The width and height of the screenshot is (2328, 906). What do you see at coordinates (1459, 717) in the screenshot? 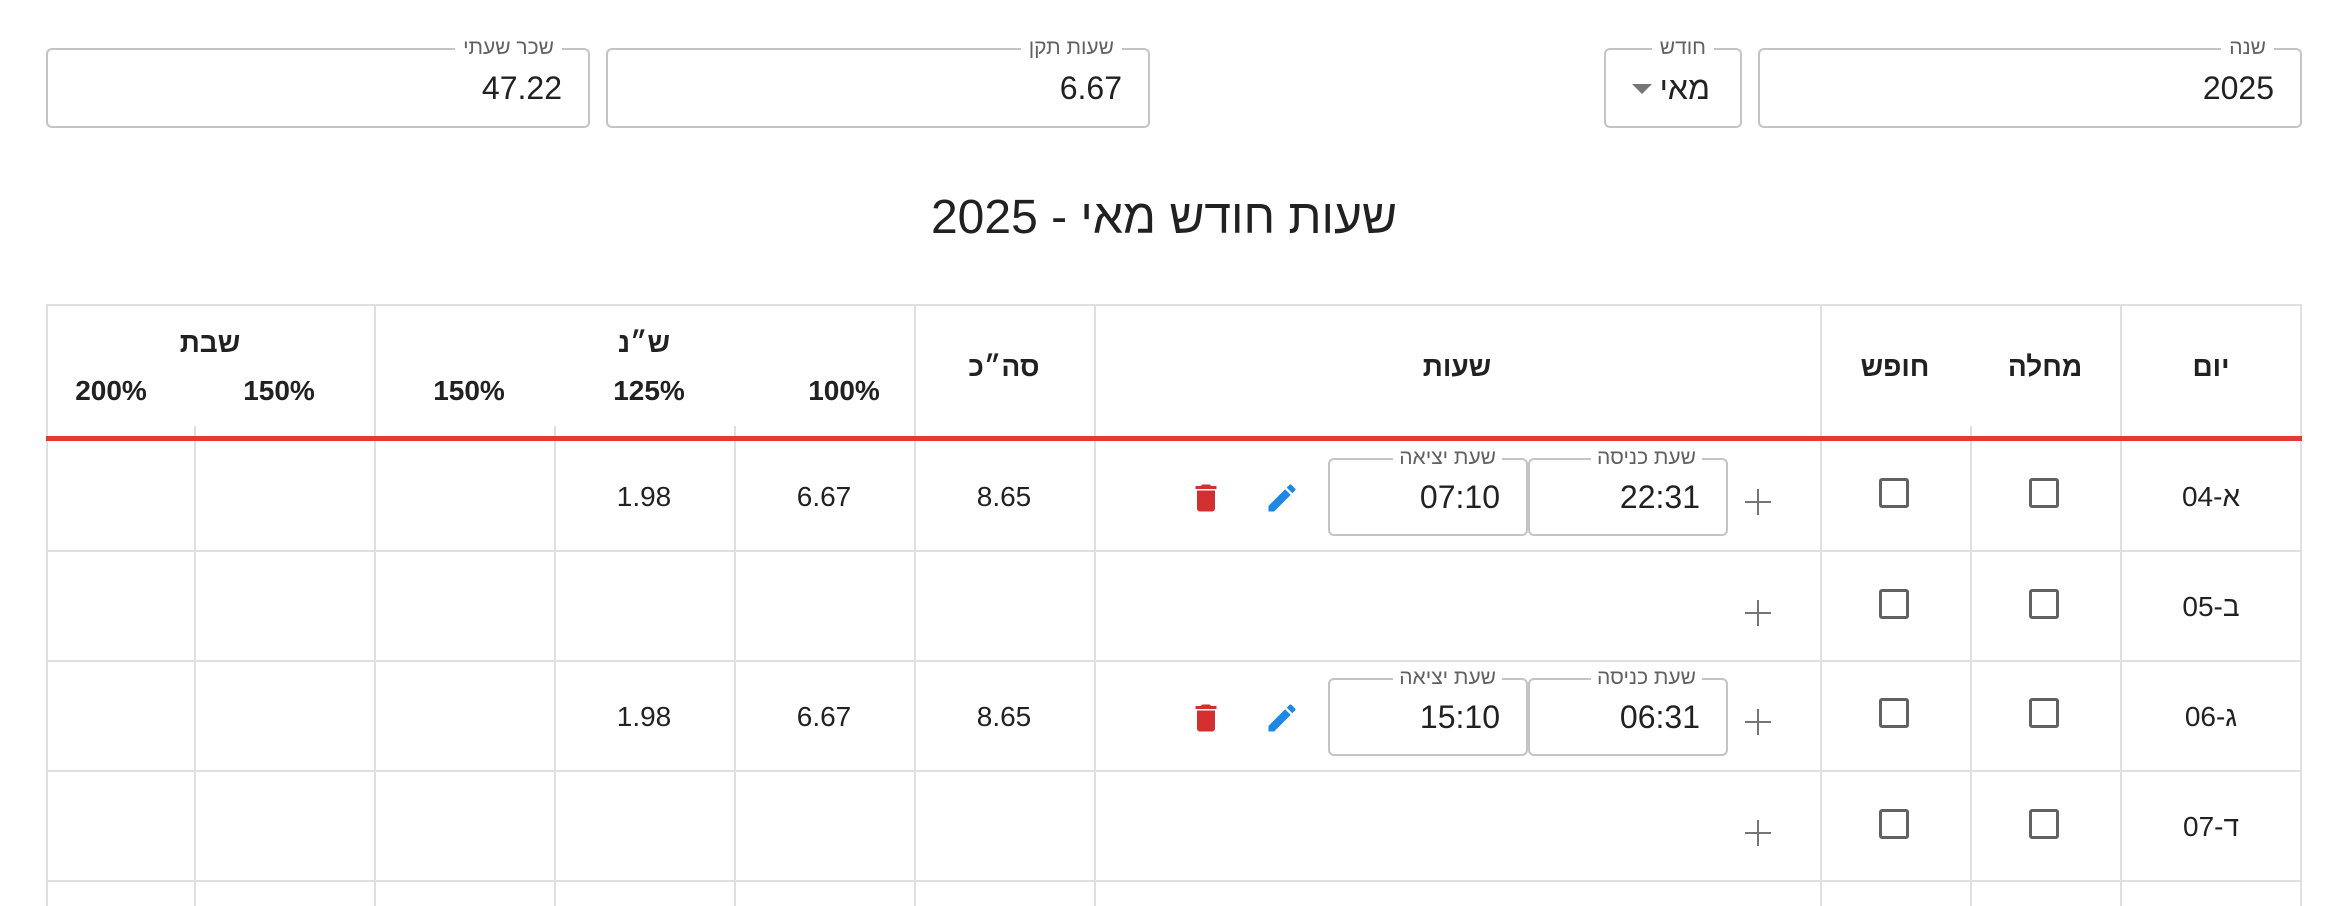
I see `exit-time-value: 15:10` at bounding box center [1459, 717].